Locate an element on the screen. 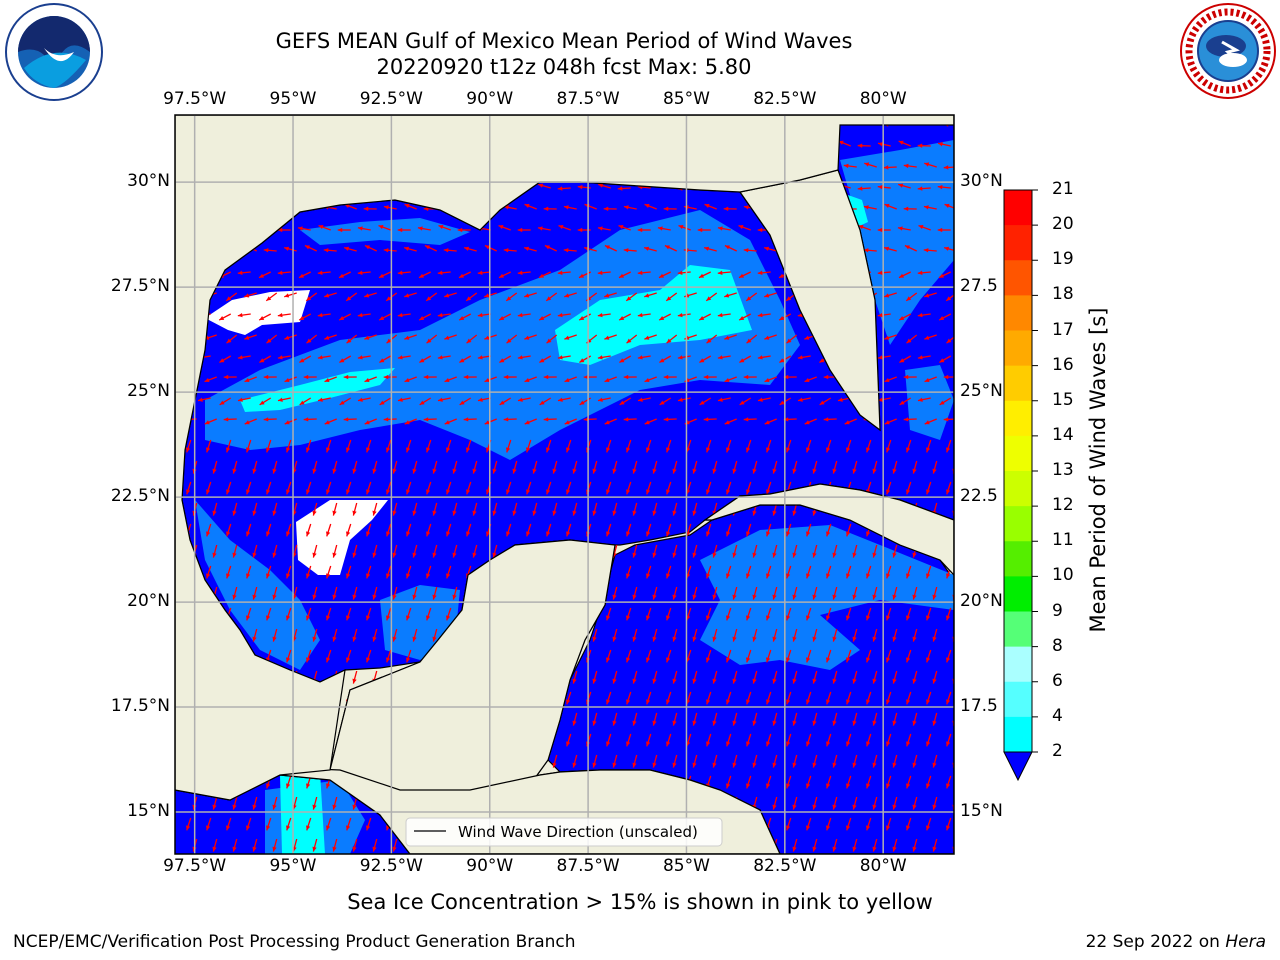  noaa-logo is located at coordinates (54, 52).